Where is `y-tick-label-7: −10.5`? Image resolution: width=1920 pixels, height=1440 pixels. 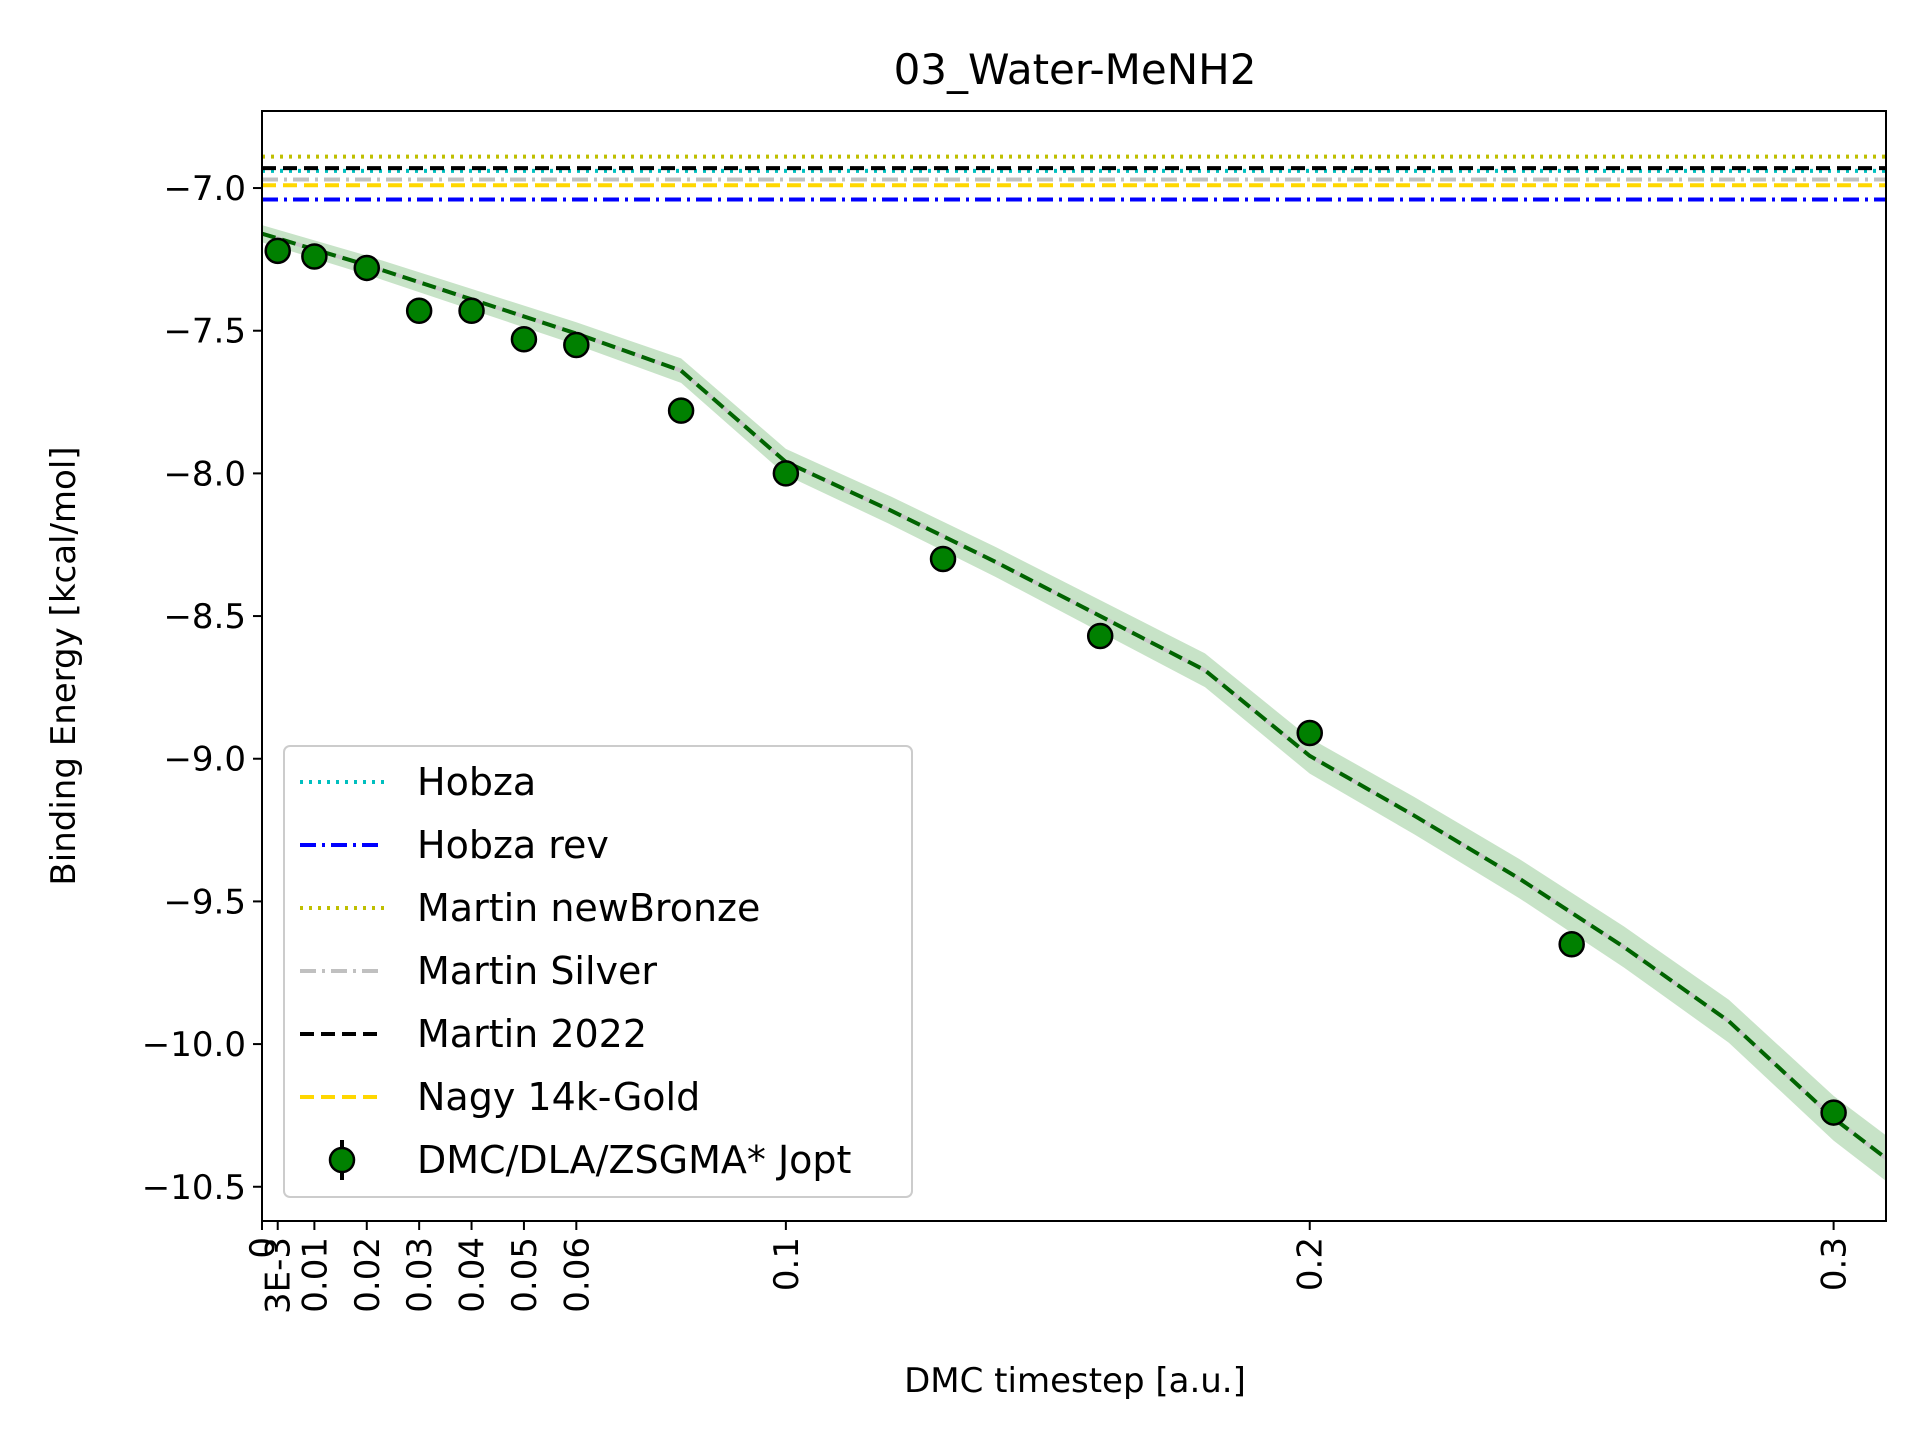 y-tick-label-7: −10.5 is located at coordinates (194, 1188).